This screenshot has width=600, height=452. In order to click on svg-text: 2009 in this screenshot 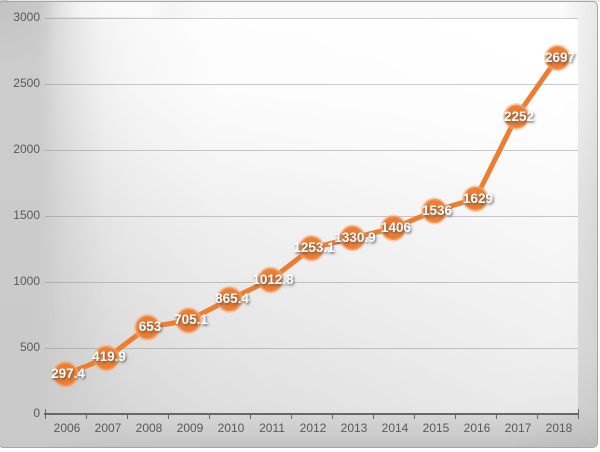, I will do `click(190, 428)`.